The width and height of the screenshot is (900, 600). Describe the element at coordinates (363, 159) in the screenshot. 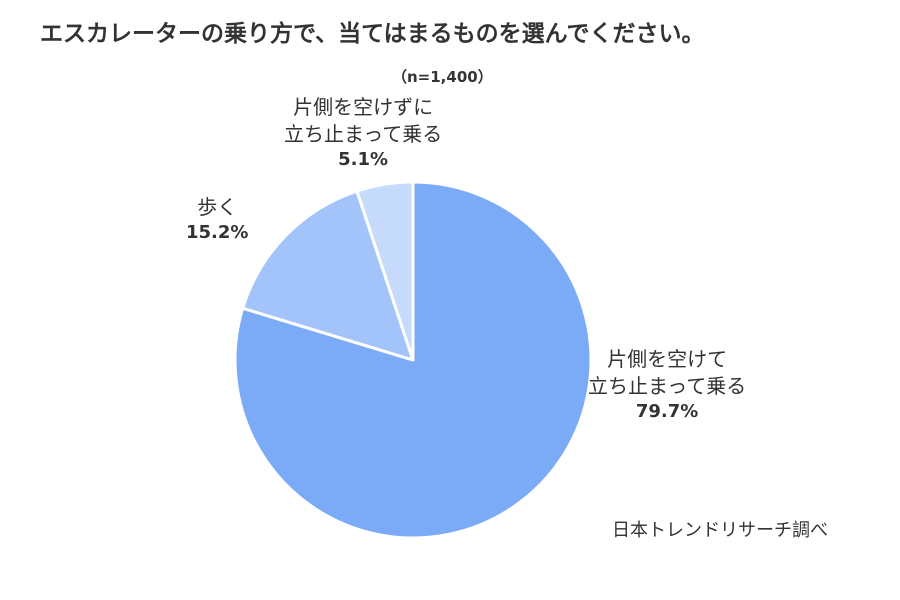

I see `slice-percent: 5.1%` at that location.